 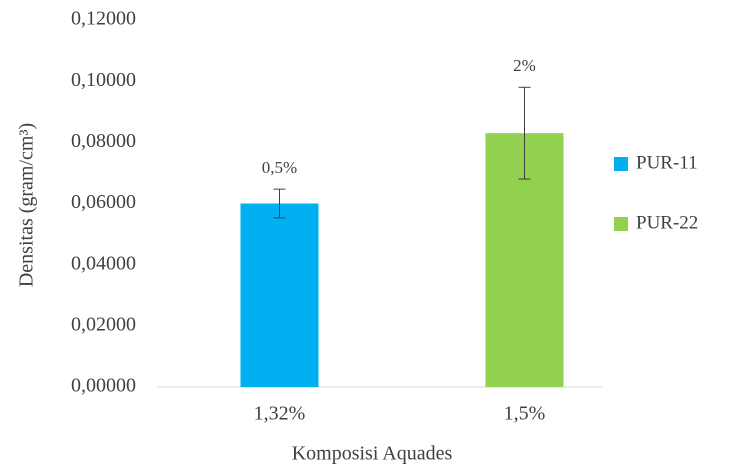 What do you see at coordinates (103, 80) in the screenshot?
I see `y-tick-label: 0,10000` at bounding box center [103, 80].